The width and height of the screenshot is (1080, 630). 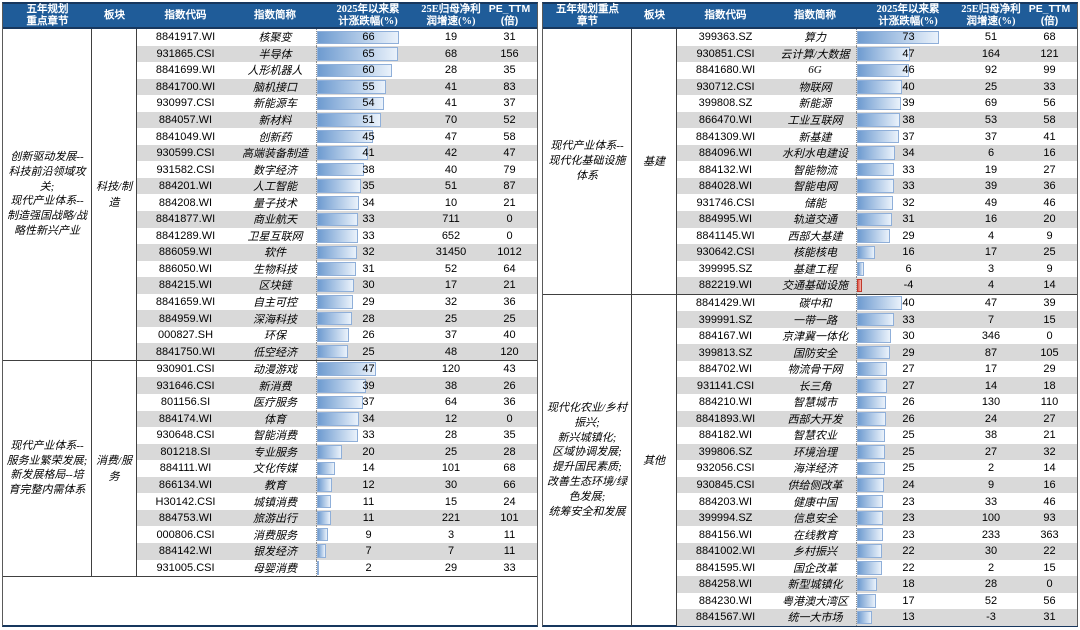 What do you see at coordinates (451, 385) in the screenshot?
I see `profit-growth-cell: 38` at bounding box center [451, 385].